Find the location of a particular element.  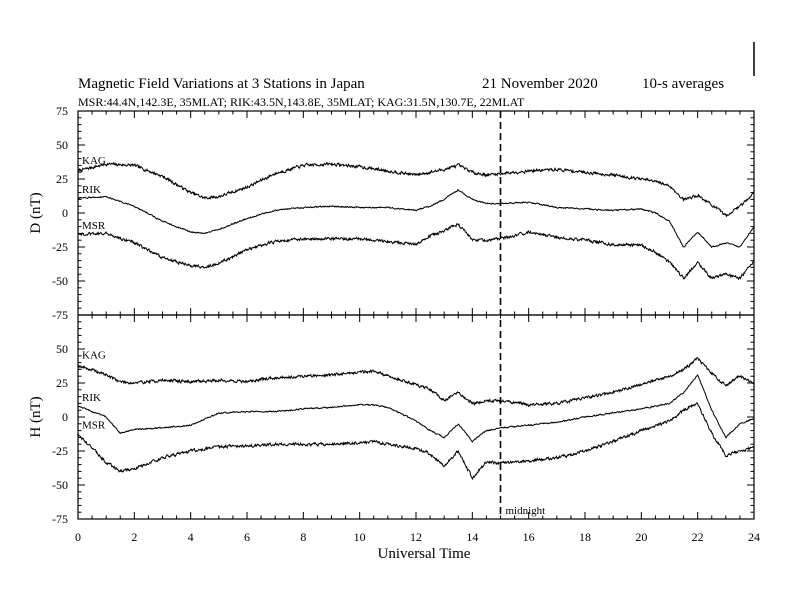

x-tick-label: 0 is located at coordinates (78, 537).